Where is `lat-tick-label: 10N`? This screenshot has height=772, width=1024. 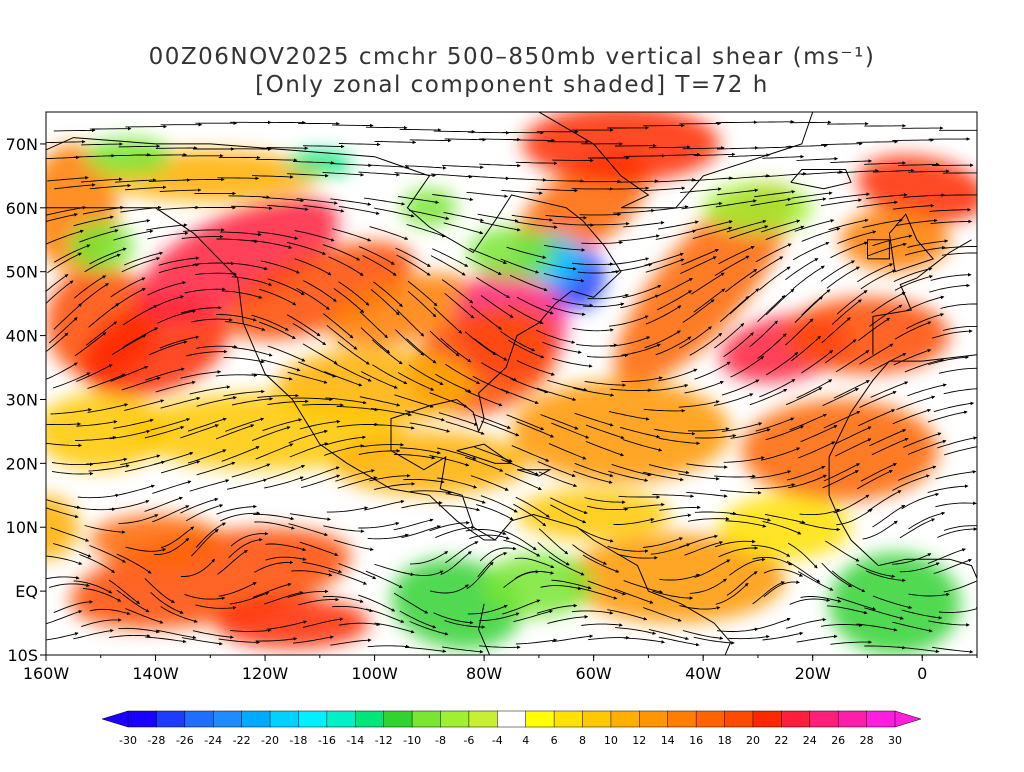 lat-tick-label: 10N is located at coordinates (22, 527).